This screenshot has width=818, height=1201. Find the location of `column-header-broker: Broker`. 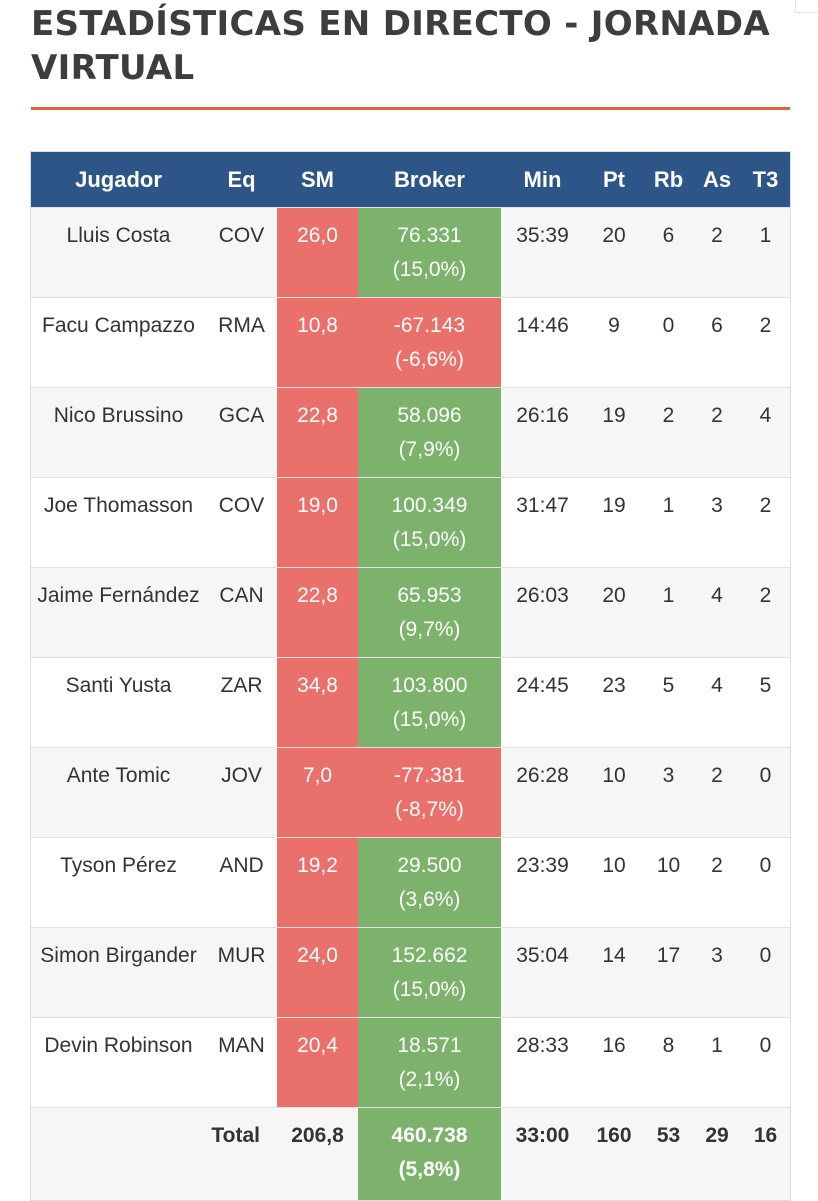

column-header-broker: Broker is located at coordinates (429, 180).